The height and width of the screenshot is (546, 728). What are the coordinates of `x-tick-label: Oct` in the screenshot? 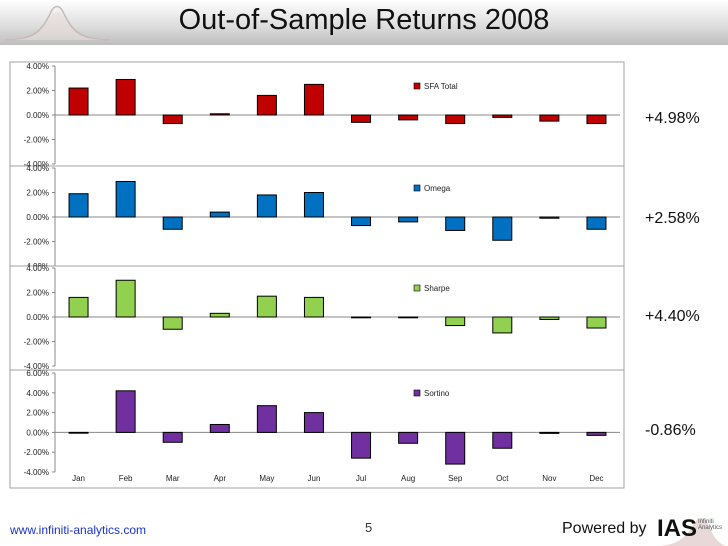 It's located at (502, 478).